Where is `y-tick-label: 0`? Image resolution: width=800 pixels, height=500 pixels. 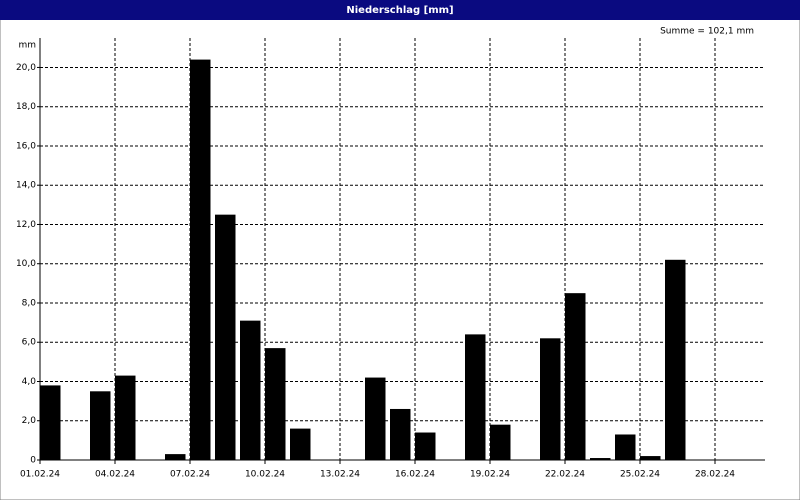
y-tick-label: 0 is located at coordinates (33, 461).